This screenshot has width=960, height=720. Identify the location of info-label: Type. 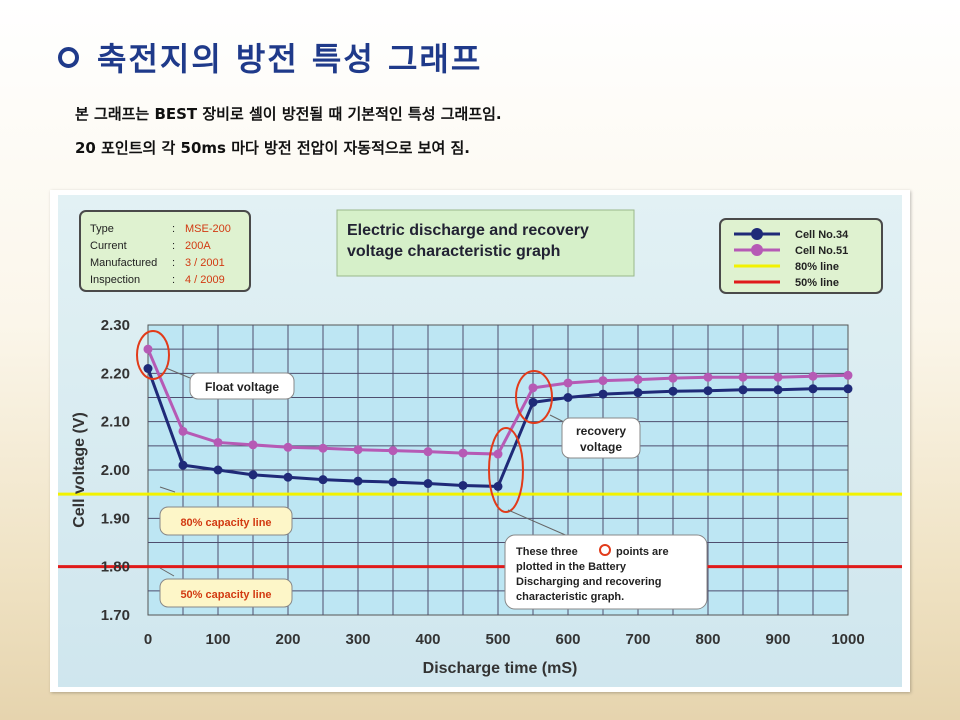
(102, 229).